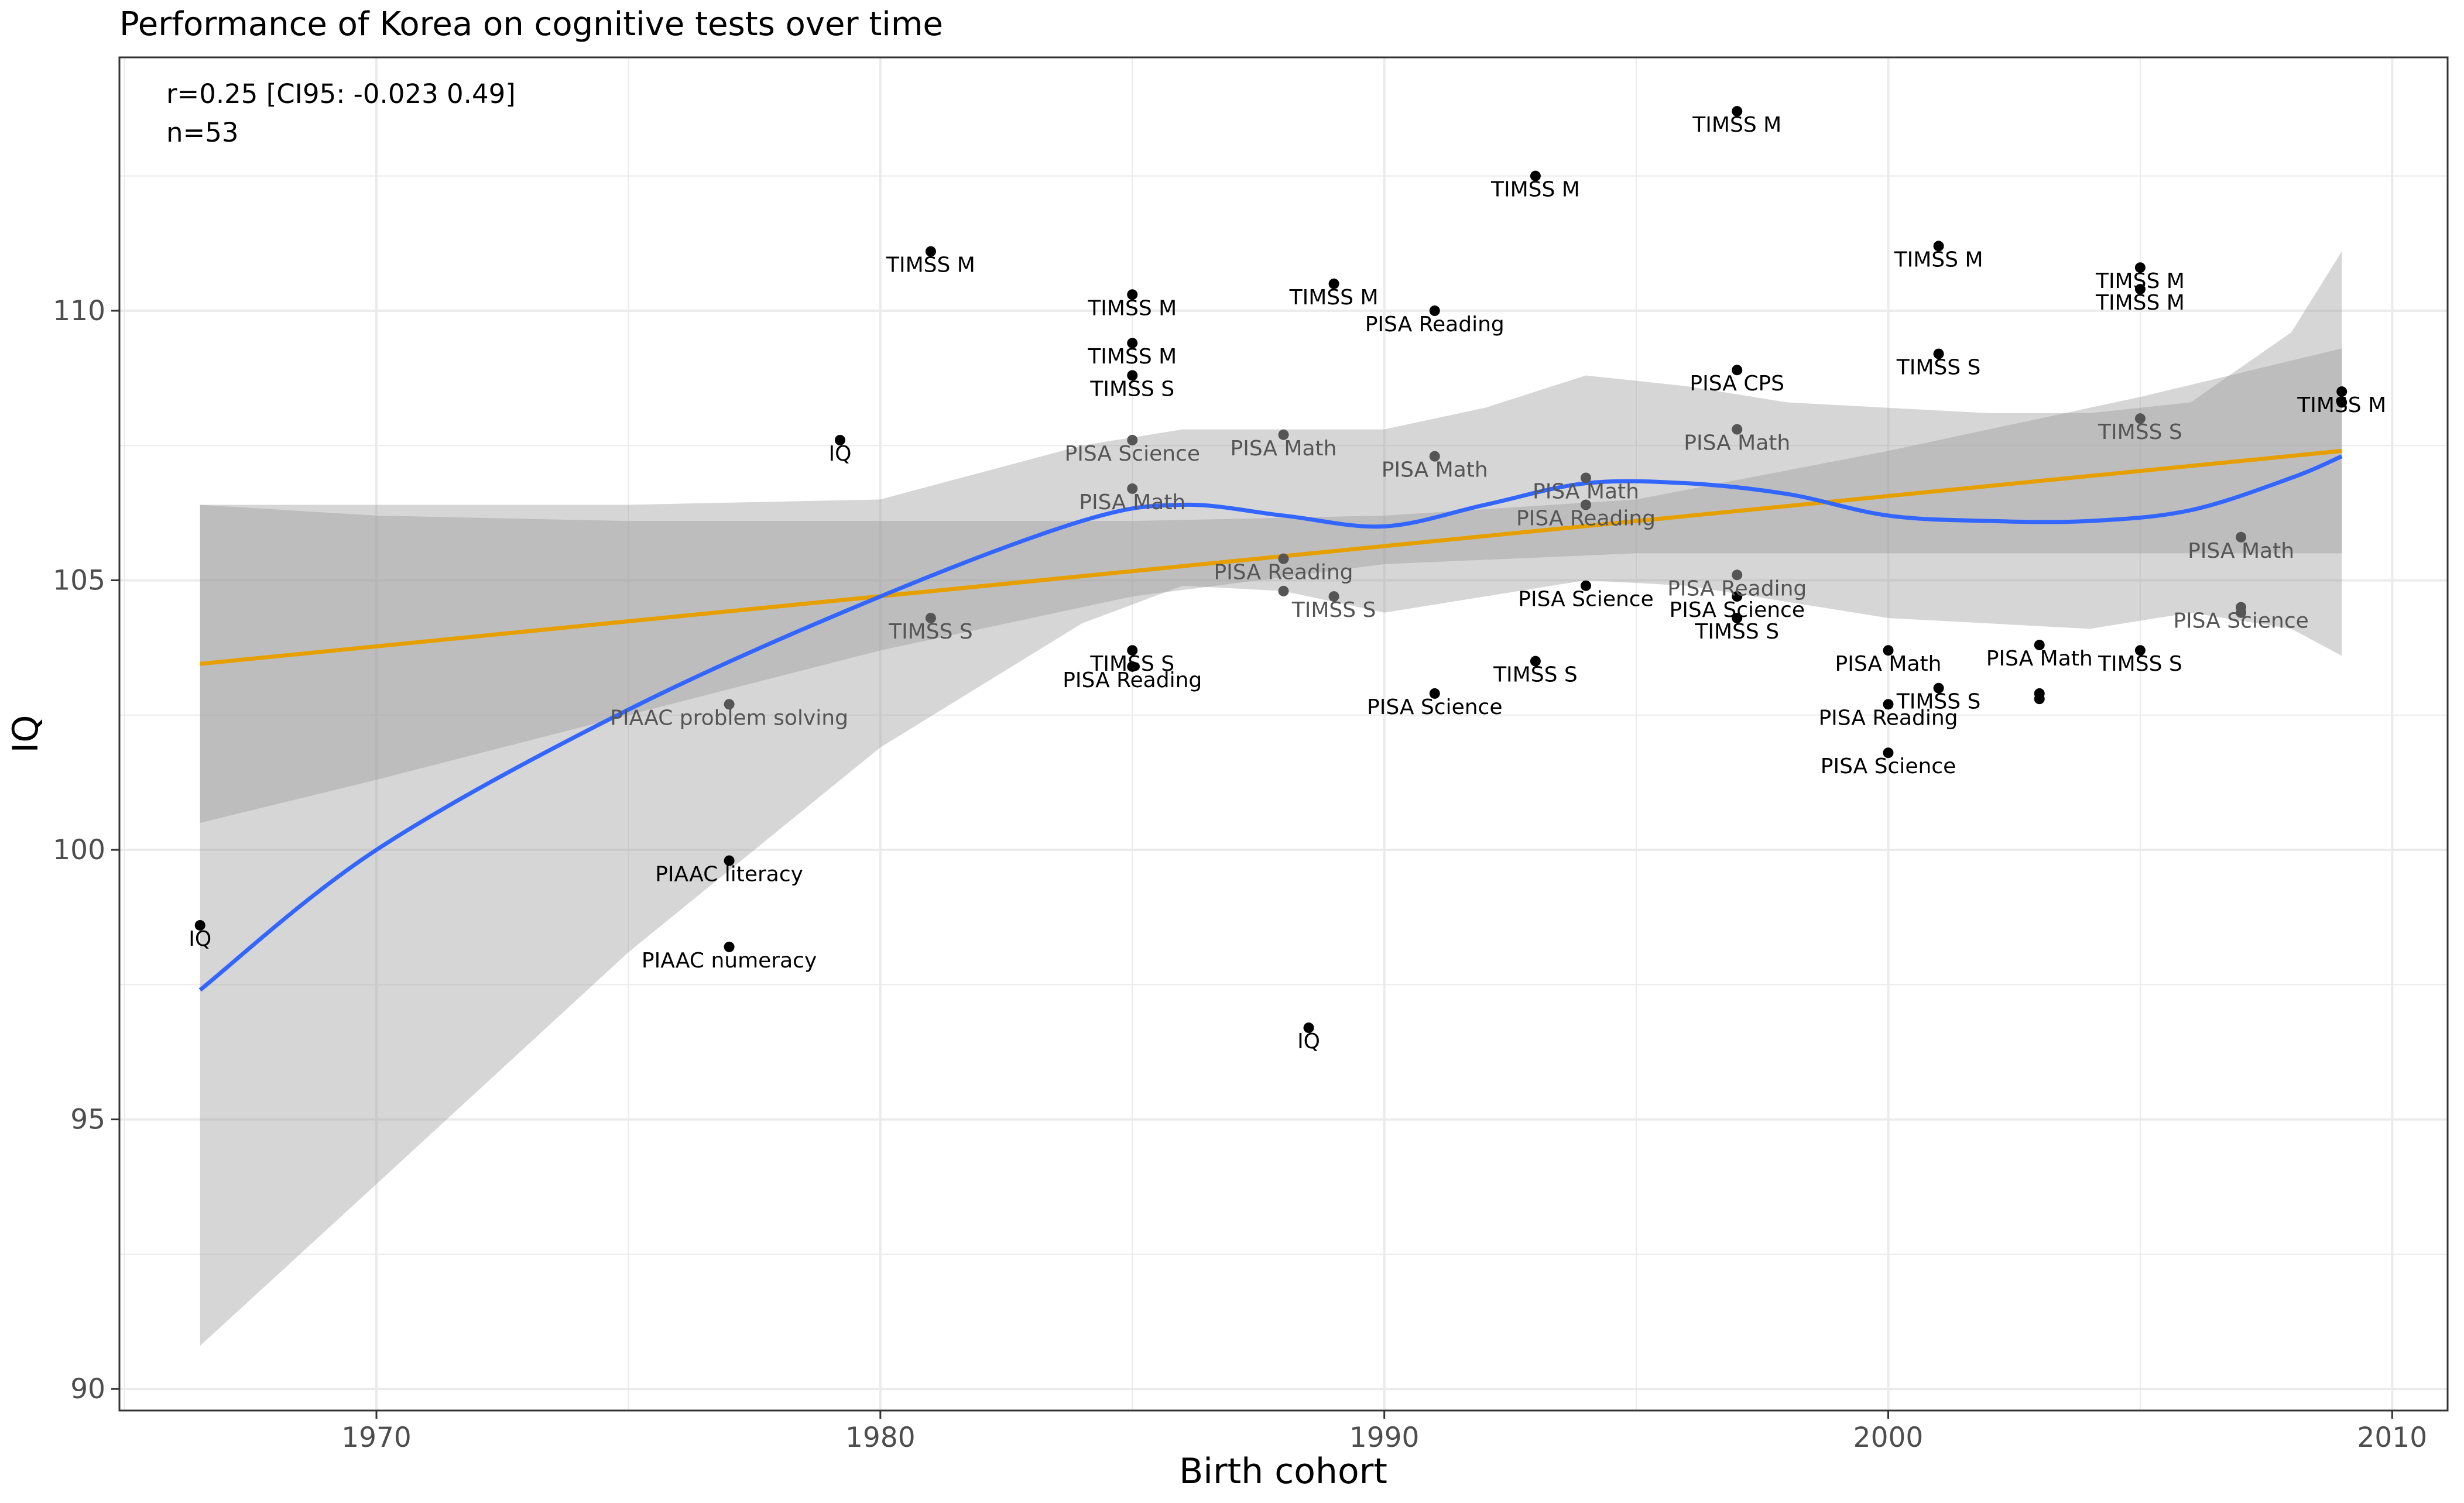 The height and width of the screenshot is (1503, 2464). I want to click on point-label: PIAAC numeracy, so click(729, 961).